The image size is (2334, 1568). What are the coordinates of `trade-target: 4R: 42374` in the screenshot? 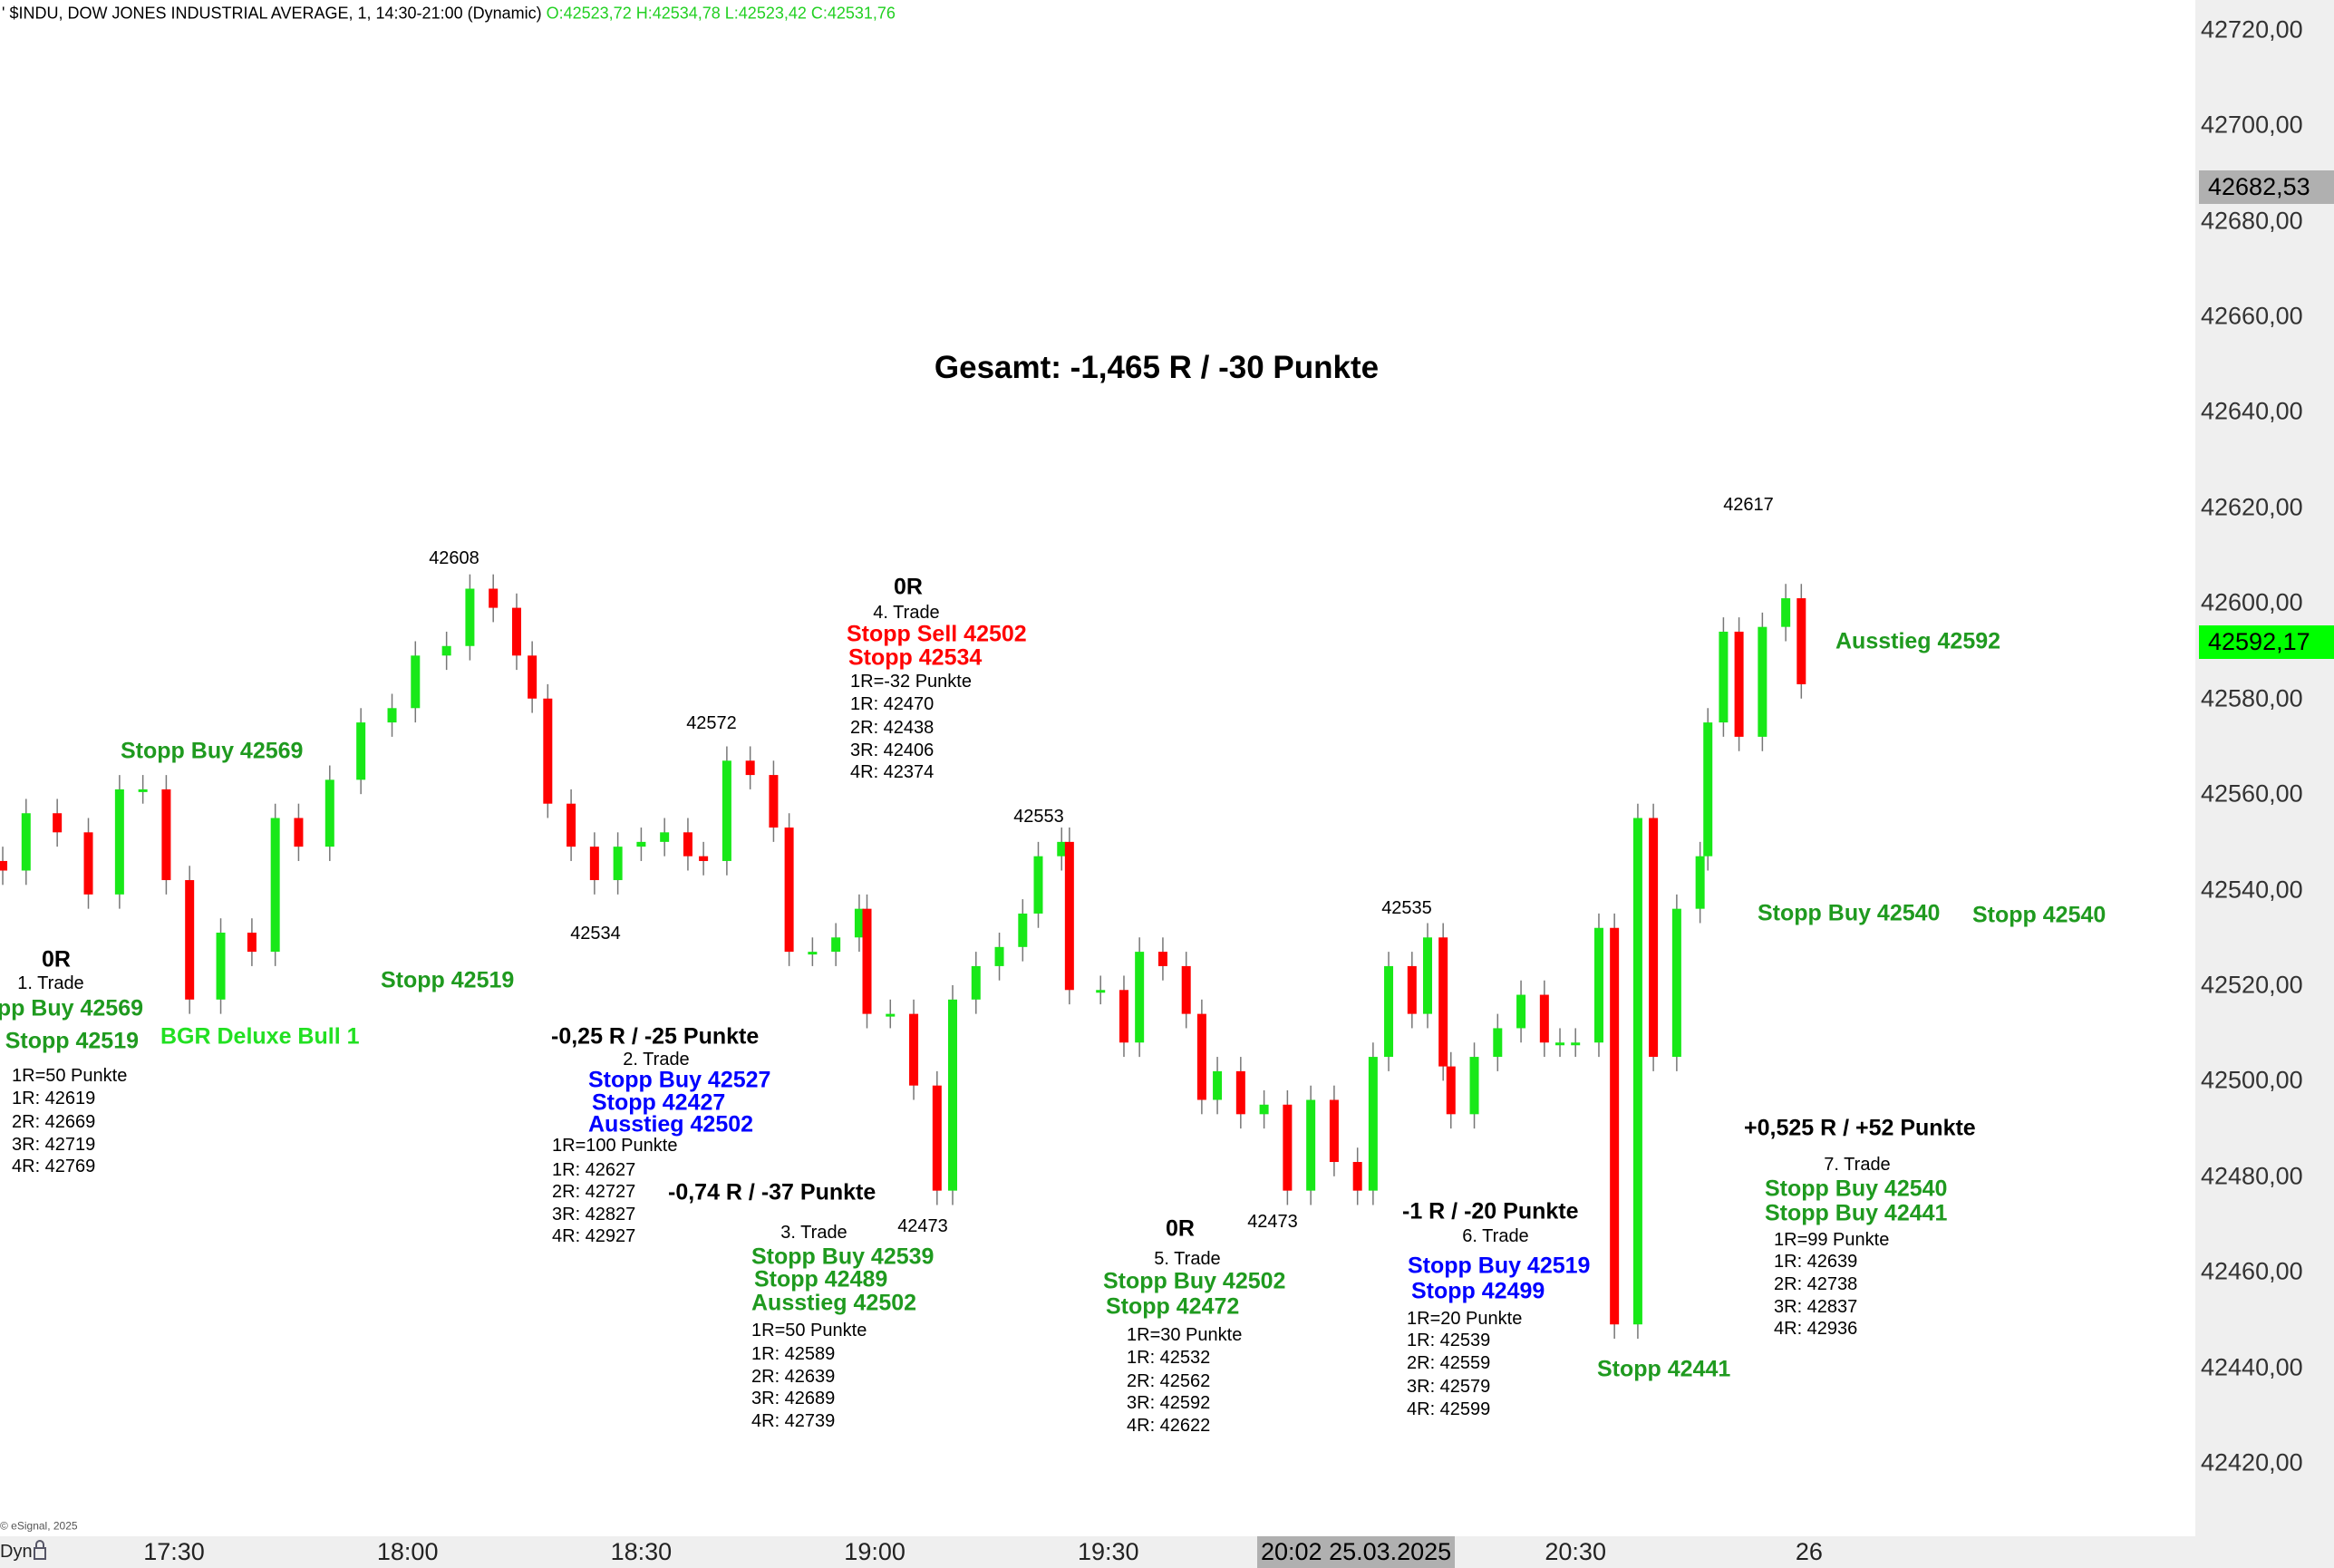 It's located at (892, 771).